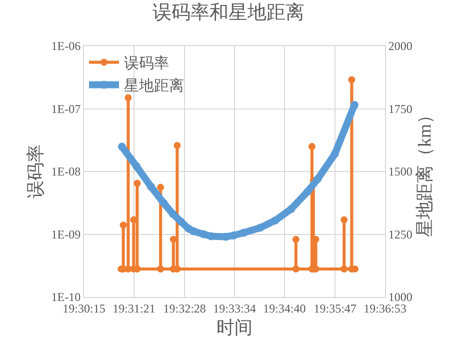  What do you see at coordinates (228, 13) in the screenshot?
I see `chart-title: 误码率和星地距离` at bounding box center [228, 13].